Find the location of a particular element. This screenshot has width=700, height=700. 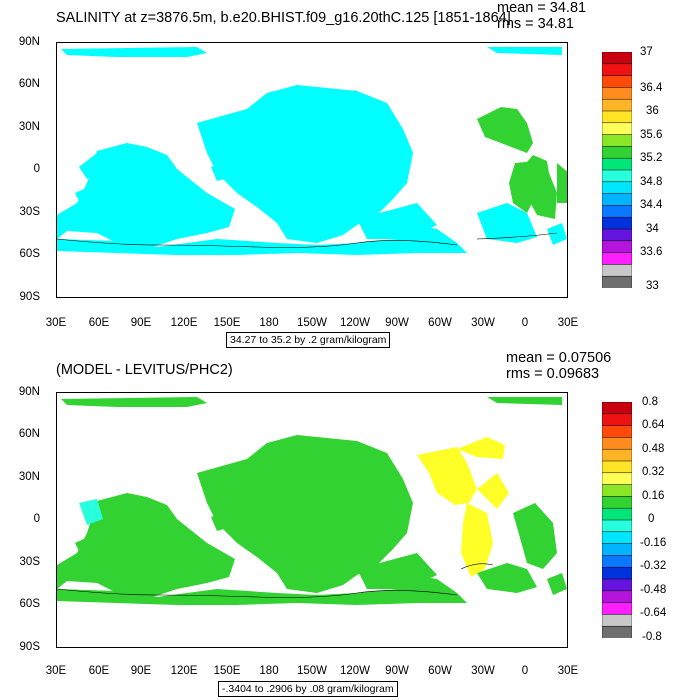

colorbar-label: 37 is located at coordinates (646, 52).